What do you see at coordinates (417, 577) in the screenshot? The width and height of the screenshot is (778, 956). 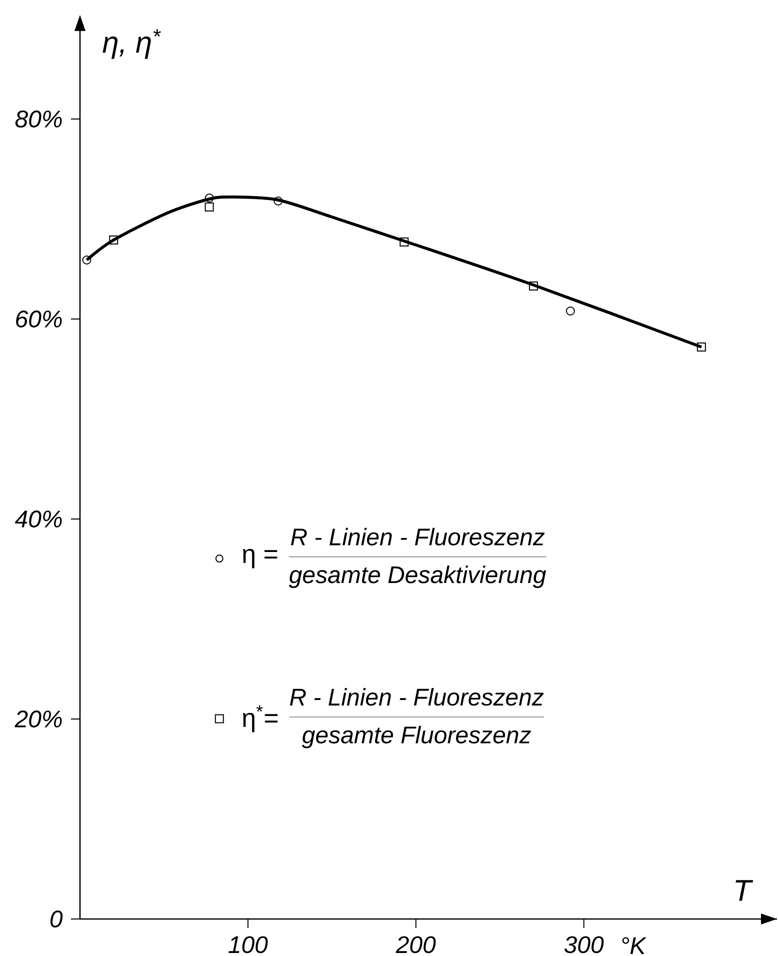 I see `annotation: gesamte Desaktivierung` at bounding box center [417, 577].